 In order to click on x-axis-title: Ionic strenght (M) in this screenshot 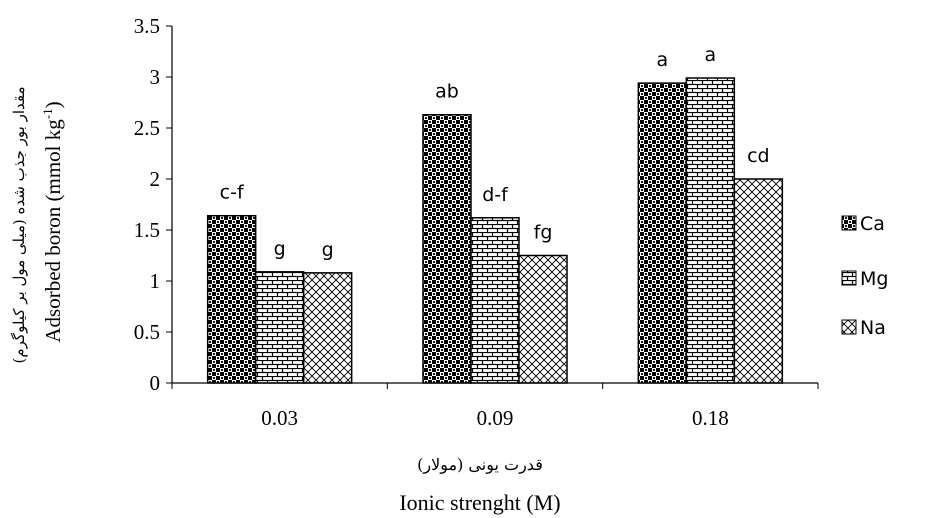, I will do `click(479, 502)`.